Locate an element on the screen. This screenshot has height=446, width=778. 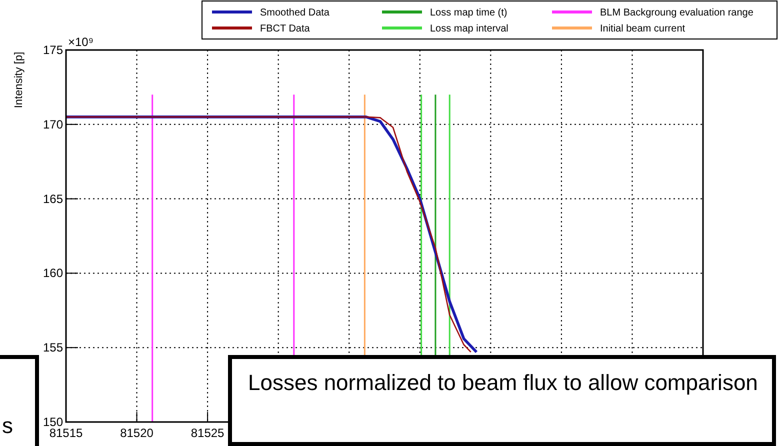
text-box: s is located at coordinates (19, 400).